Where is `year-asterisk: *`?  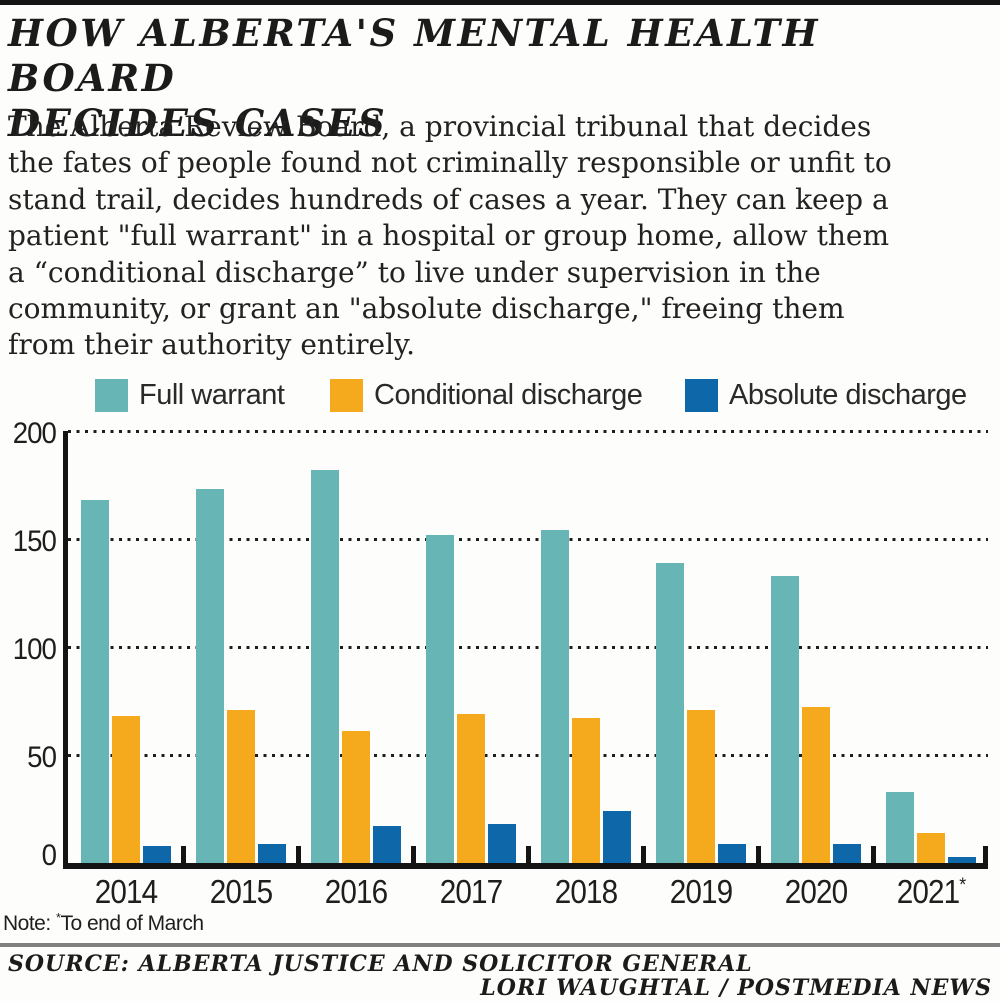 year-asterisk: * is located at coordinates (962, 885).